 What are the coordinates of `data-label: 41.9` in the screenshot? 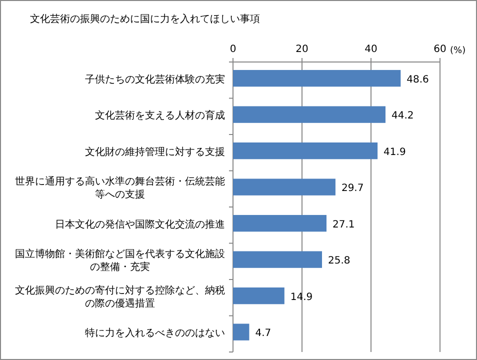 It's located at (395, 152).